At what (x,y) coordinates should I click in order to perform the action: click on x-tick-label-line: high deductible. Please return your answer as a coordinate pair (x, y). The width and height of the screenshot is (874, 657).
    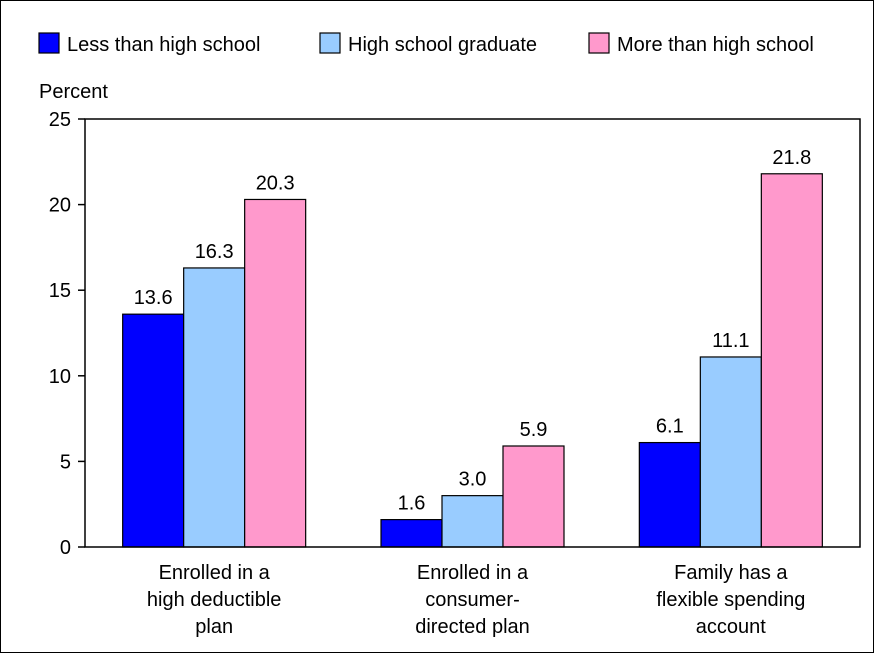
    Looking at the image, I should click on (214, 600).